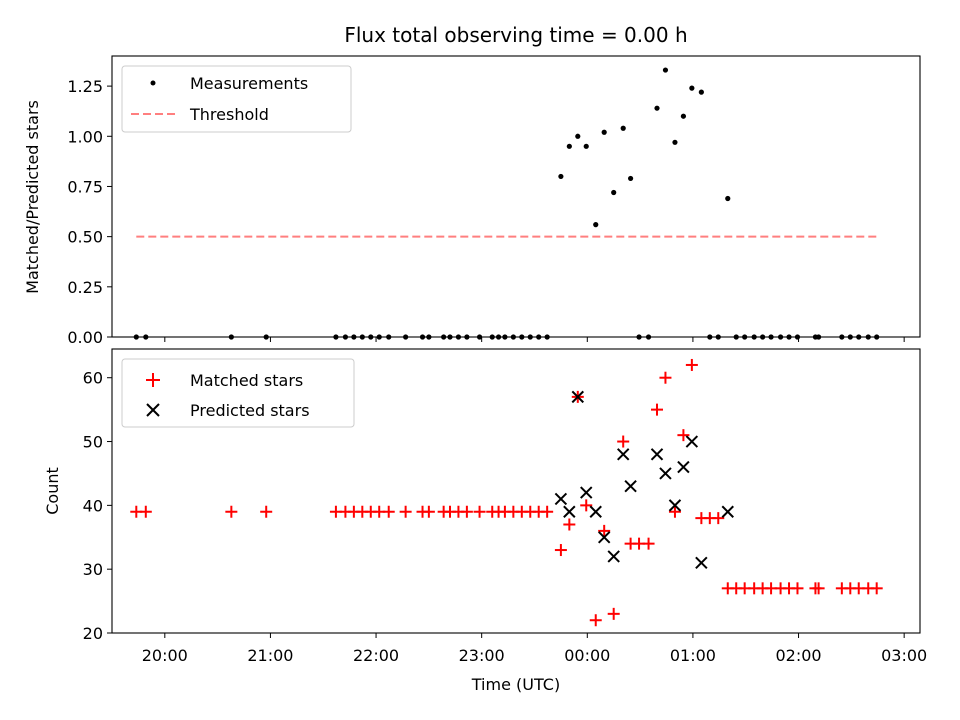 This screenshot has height=720, width=960. Describe the element at coordinates (693, 655) in the screenshot. I see `xtick-label-5: 01:00` at that location.